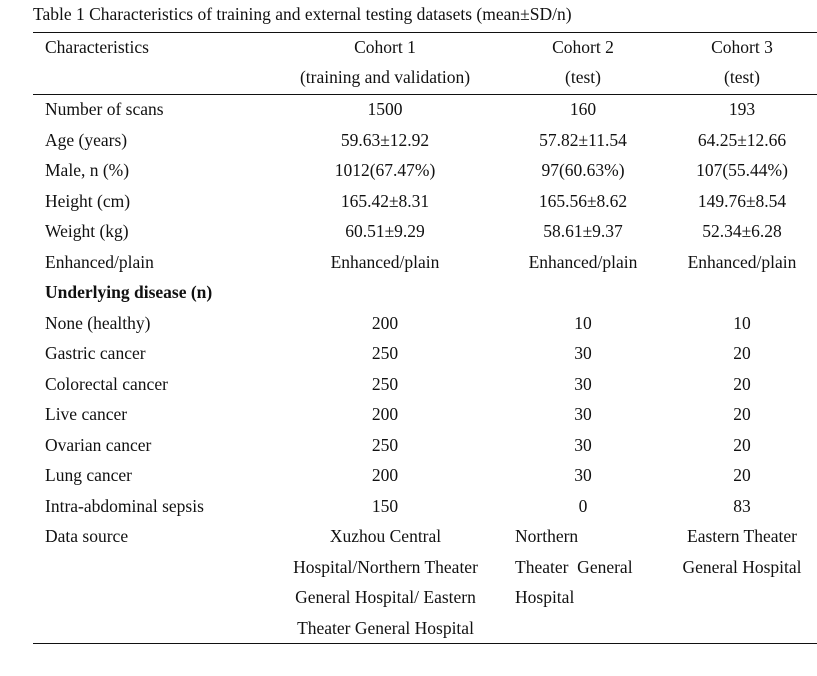 The width and height of the screenshot is (817, 676). Describe the element at coordinates (425, 32) in the screenshot. I see `table-top-rule` at that location.